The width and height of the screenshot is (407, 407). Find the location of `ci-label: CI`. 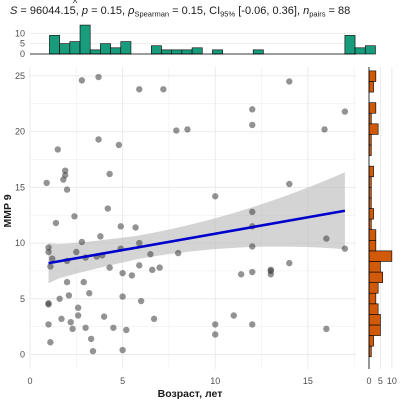

ci-label: CI is located at coordinates (214, 11).